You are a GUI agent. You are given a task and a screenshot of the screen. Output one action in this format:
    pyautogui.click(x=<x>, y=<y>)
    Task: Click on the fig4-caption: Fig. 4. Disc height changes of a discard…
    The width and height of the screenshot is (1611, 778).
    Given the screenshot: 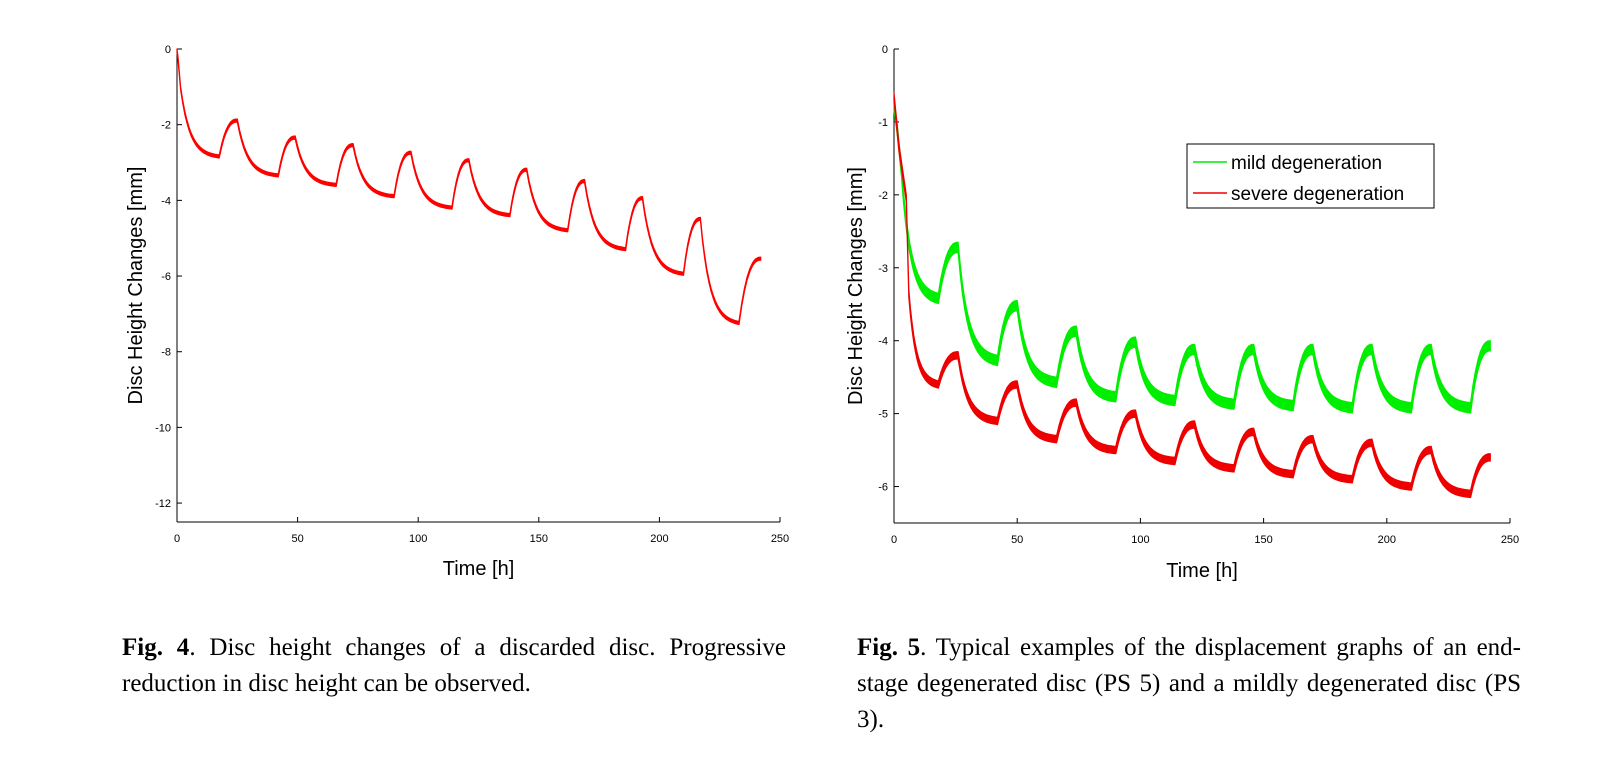 What is the action you would take?
    pyautogui.click(x=454, y=666)
    